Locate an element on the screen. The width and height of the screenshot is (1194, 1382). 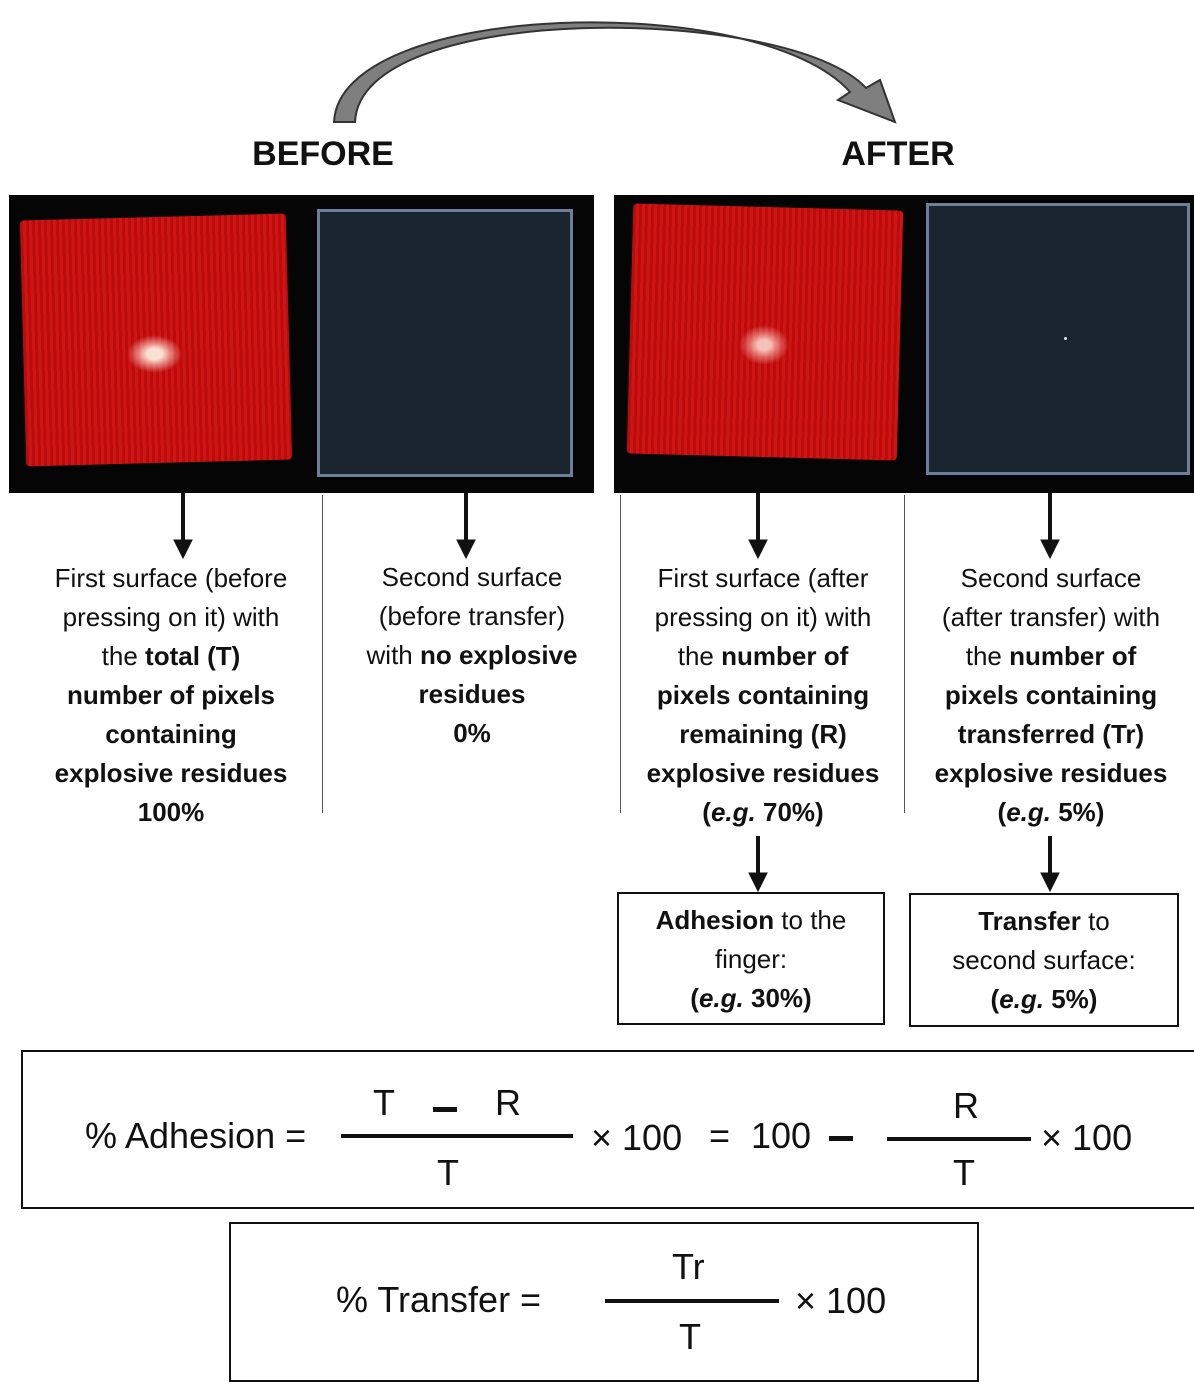
text-line: (after transfer) with is located at coordinates (1051, 617).